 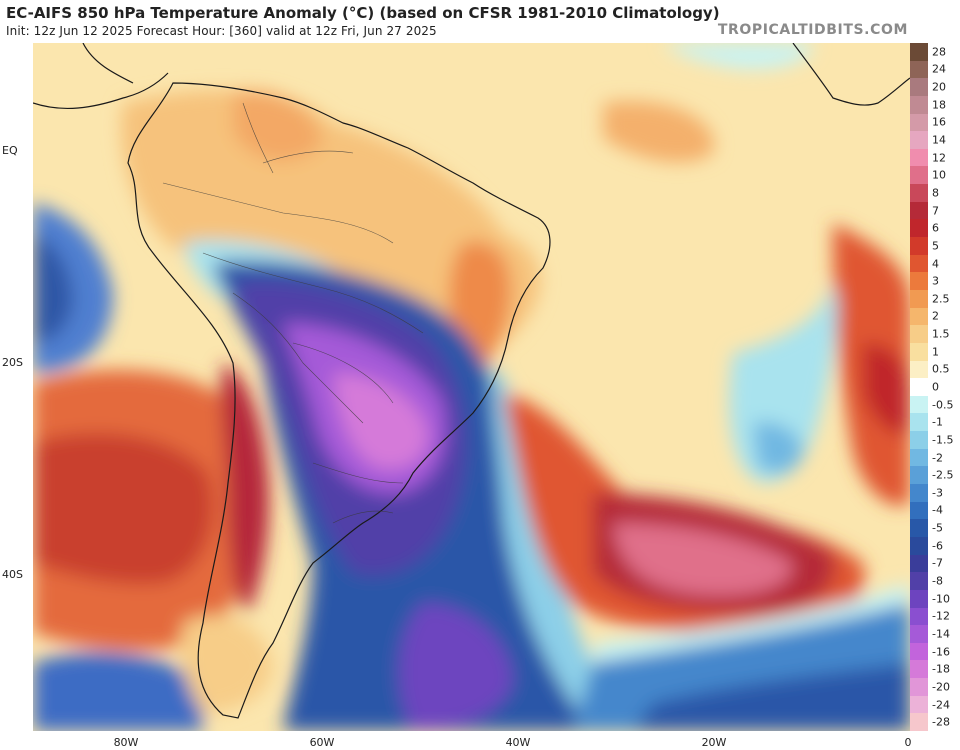 I want to click on colorbar-label: -10, so click(x=941, y=599).